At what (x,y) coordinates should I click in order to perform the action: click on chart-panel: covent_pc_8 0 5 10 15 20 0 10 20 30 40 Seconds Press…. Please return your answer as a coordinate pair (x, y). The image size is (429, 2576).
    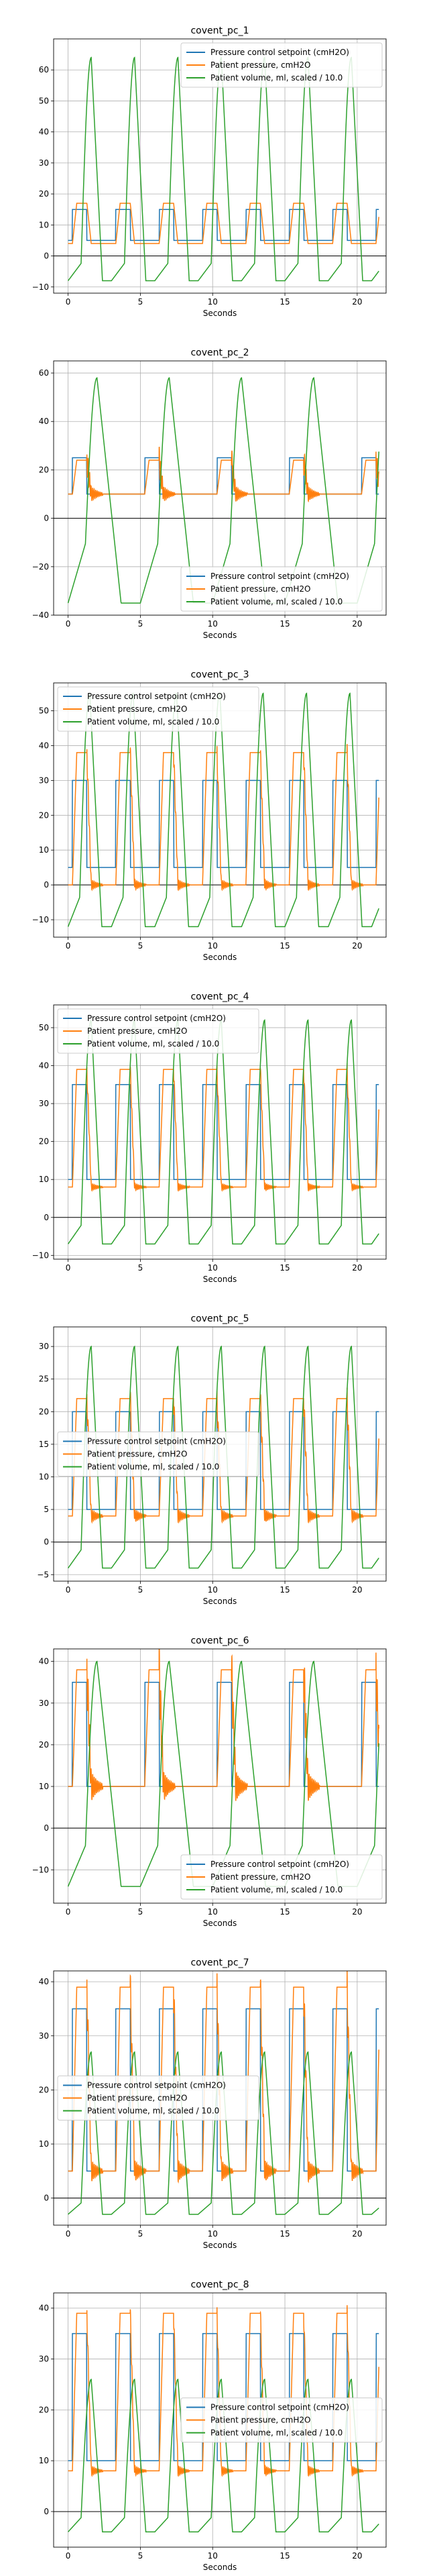
    Looking at the image, I should click on (213, 2425).